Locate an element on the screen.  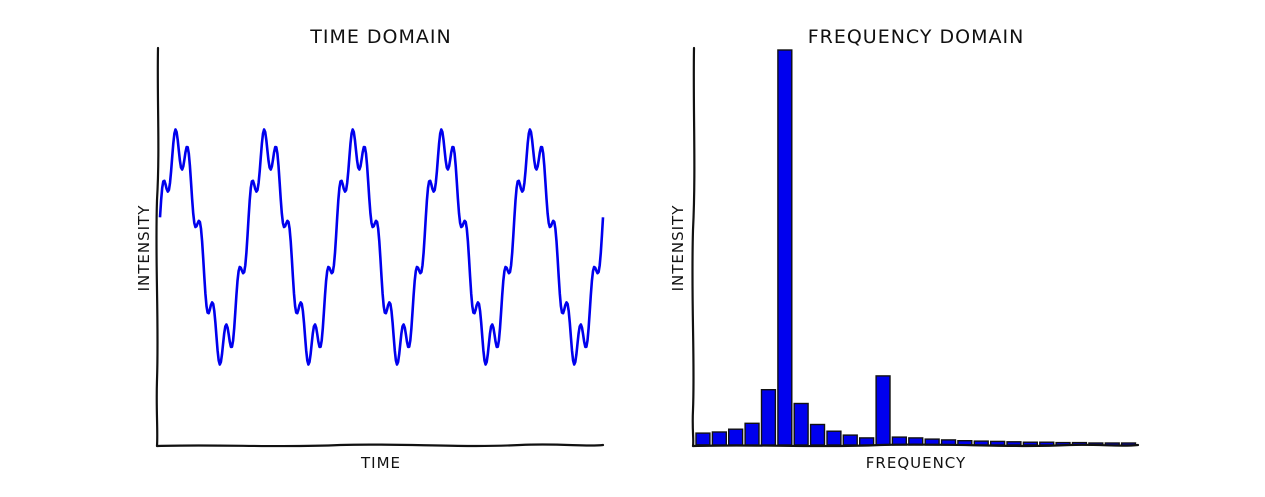
time-domain-x-label: TIME is located at coordinates (380, 463).